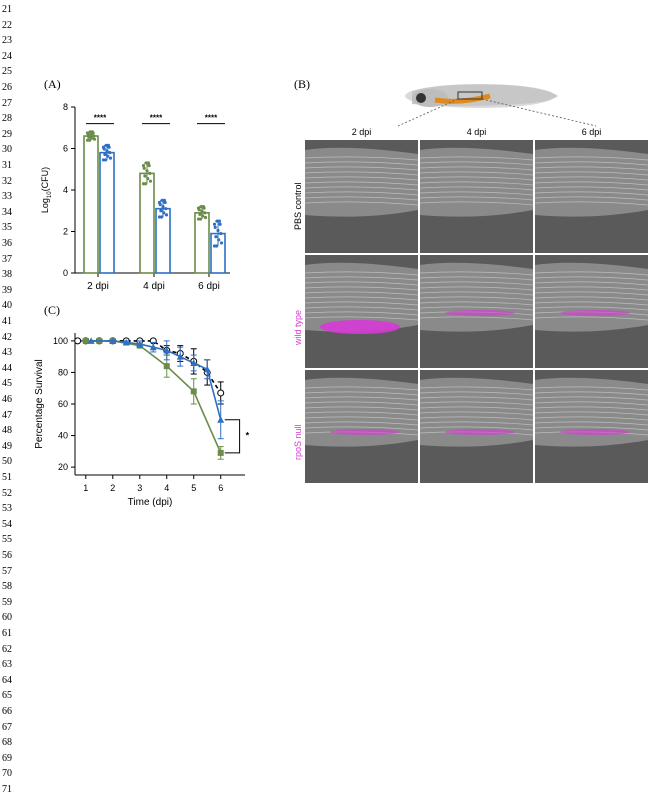 This screenshot has height=800, width=649. Describe the element at coordinates (7, 446) in the screenshot. I see `line-number: 49` at that location.